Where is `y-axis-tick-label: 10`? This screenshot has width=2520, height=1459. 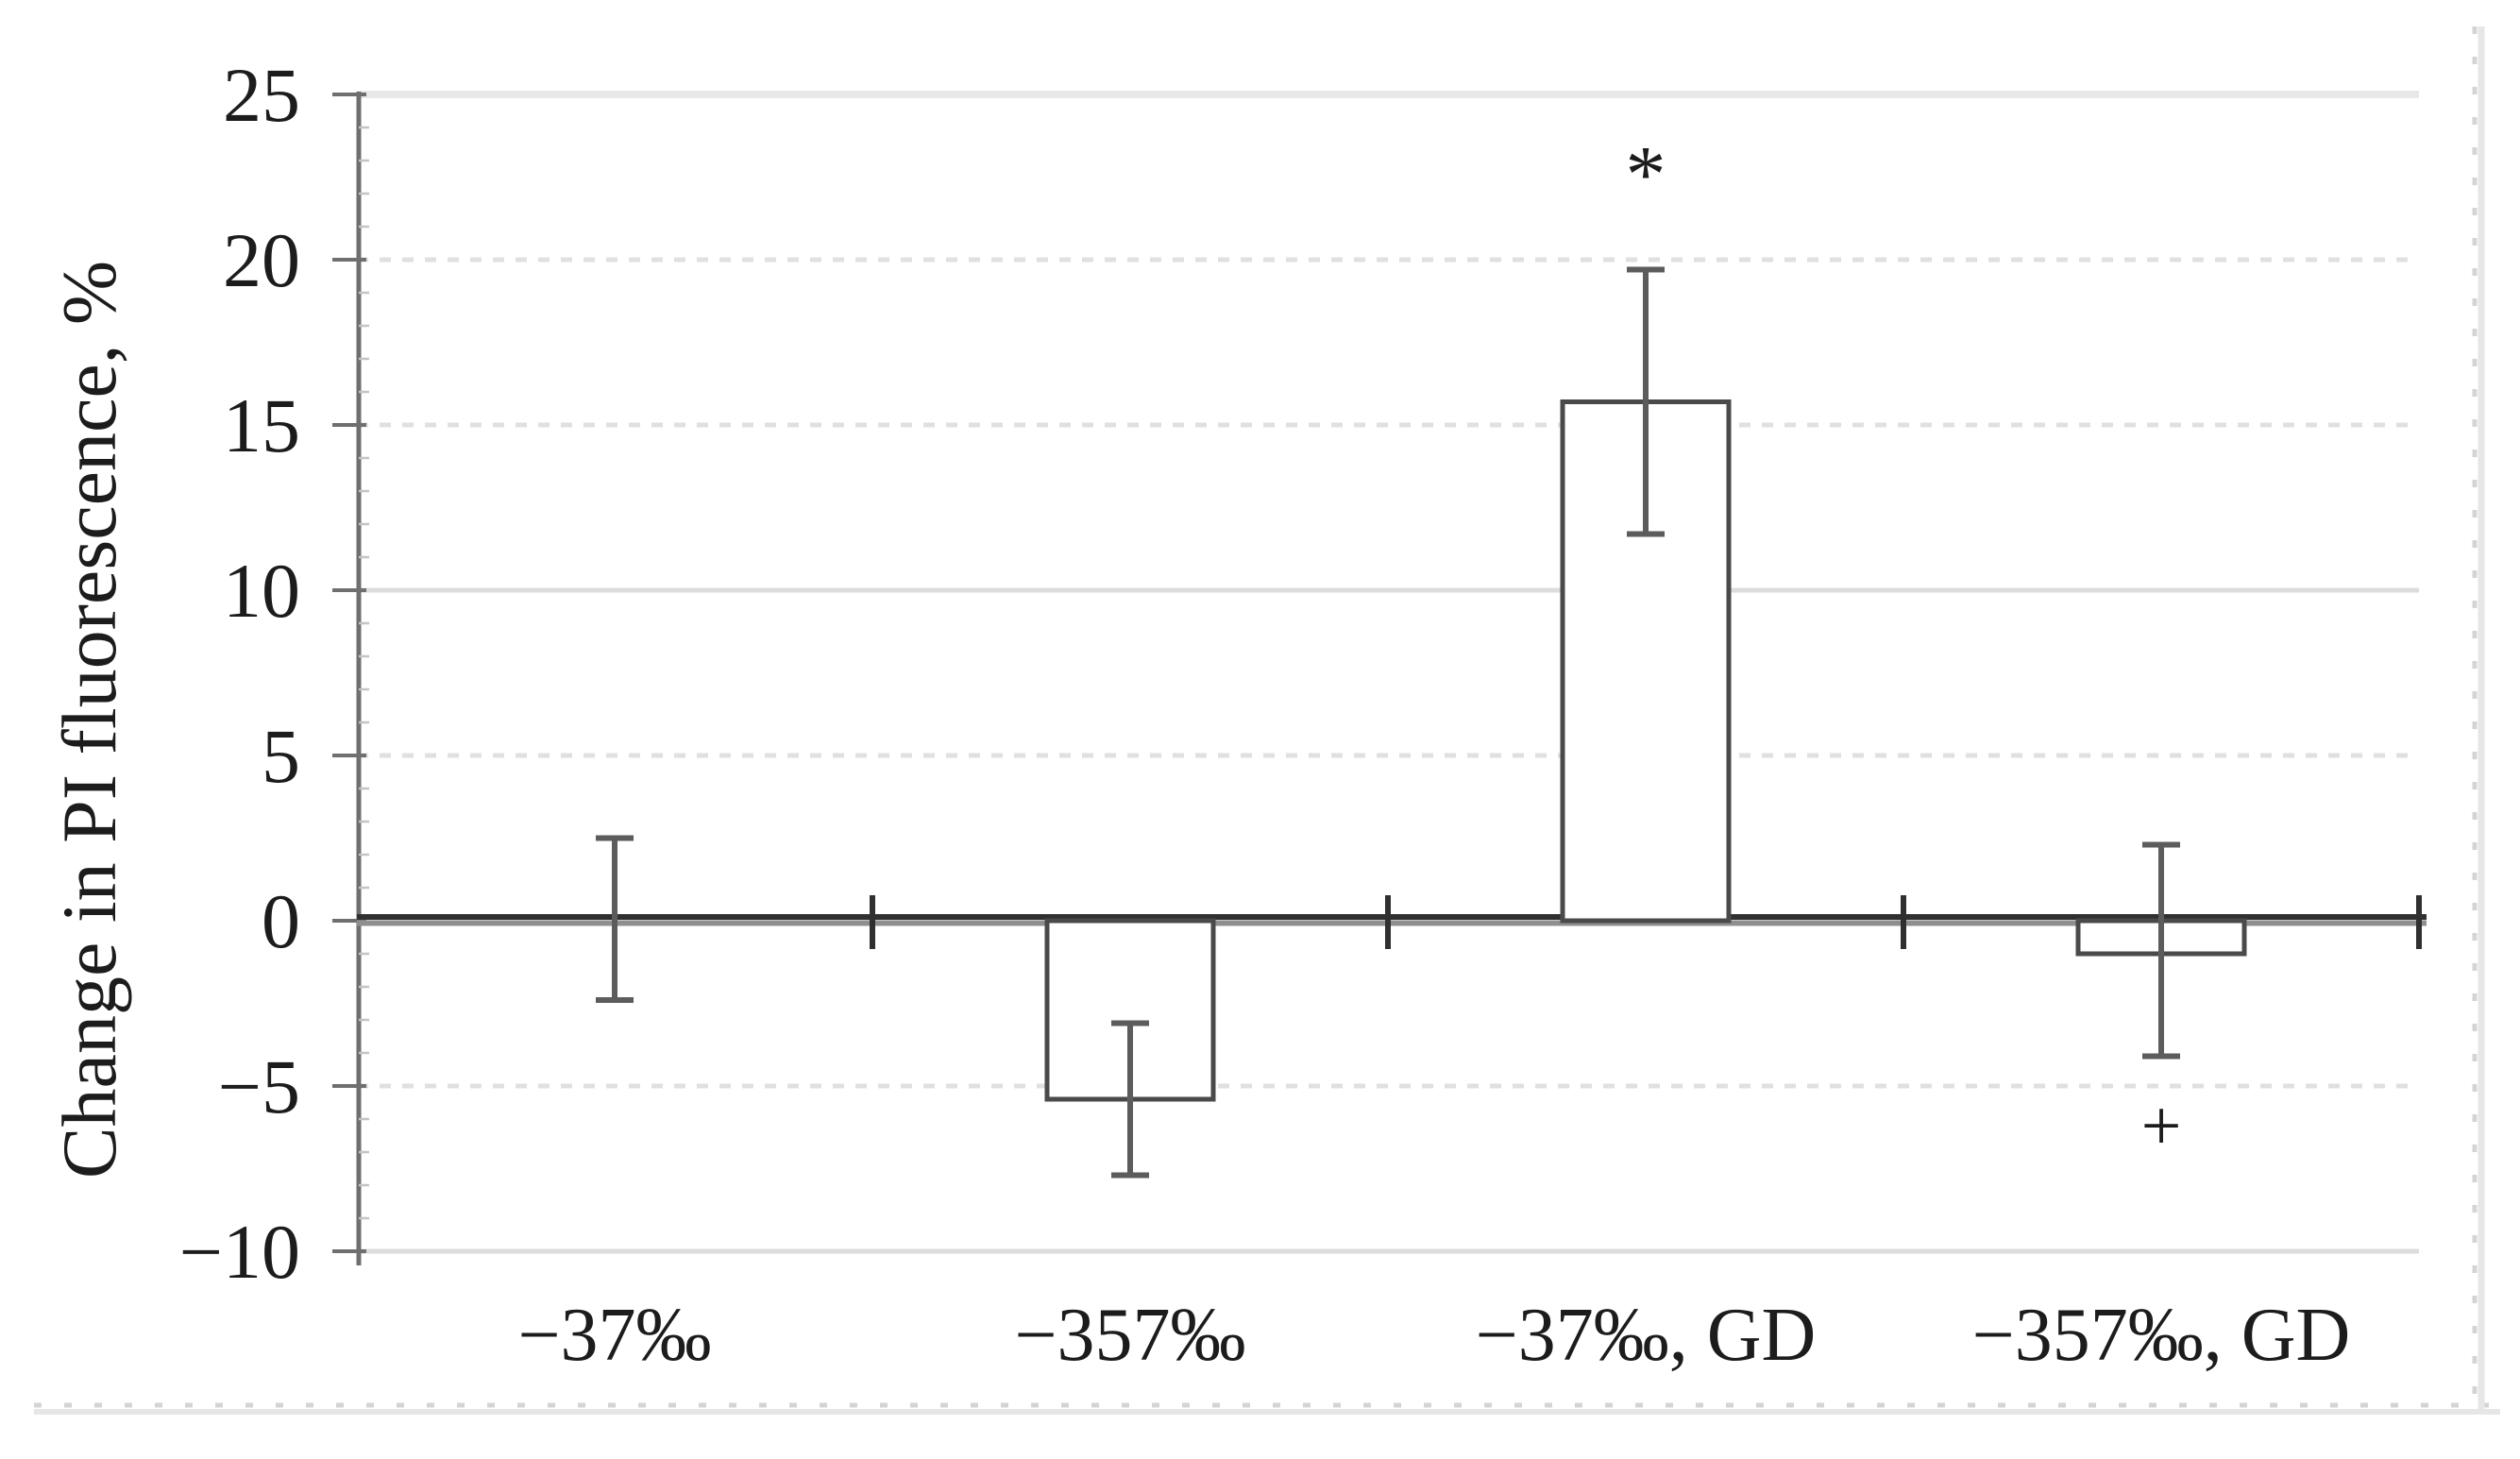
y-axis-tick-label: 10 is located at coordinates (261, 591).